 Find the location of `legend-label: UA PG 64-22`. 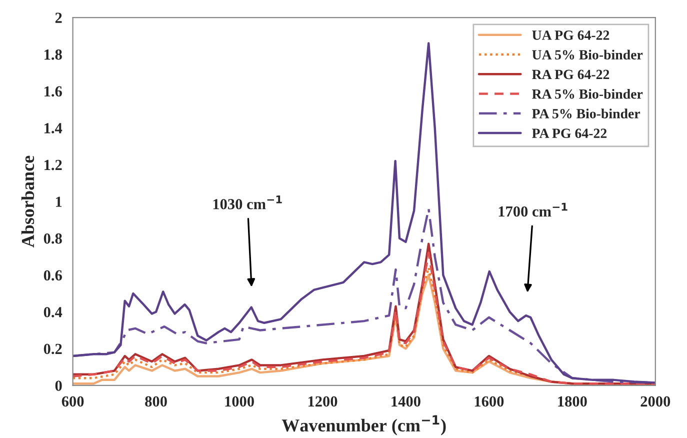

legend-label: UA PG 64-22 is located at coordinates (571, 35).